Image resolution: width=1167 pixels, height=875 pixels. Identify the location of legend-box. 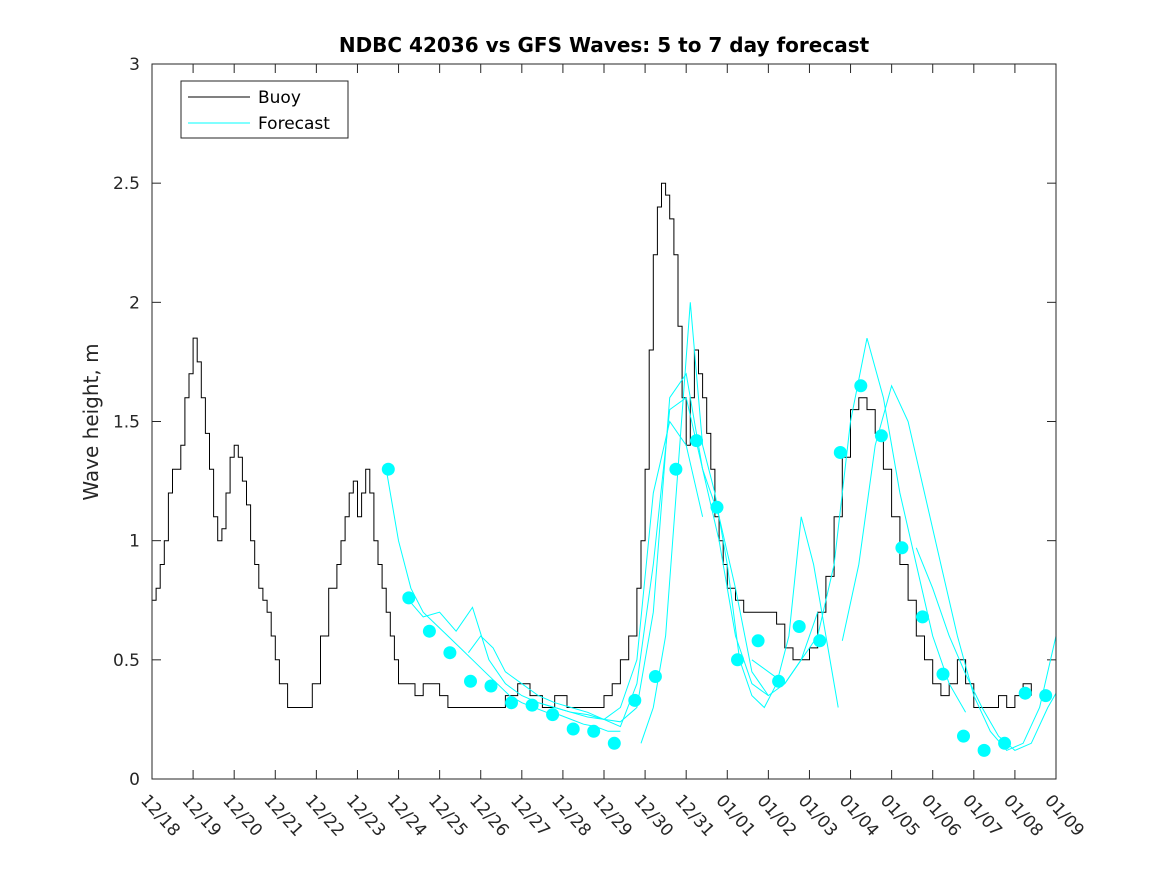
(264, 109).